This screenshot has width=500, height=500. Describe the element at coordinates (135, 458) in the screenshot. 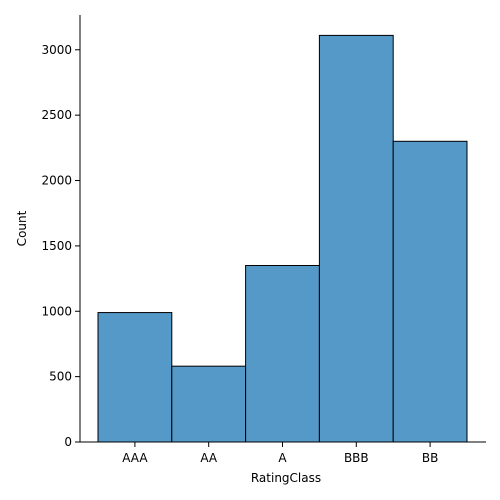

I see `x-tick-label: AAA` at that location.